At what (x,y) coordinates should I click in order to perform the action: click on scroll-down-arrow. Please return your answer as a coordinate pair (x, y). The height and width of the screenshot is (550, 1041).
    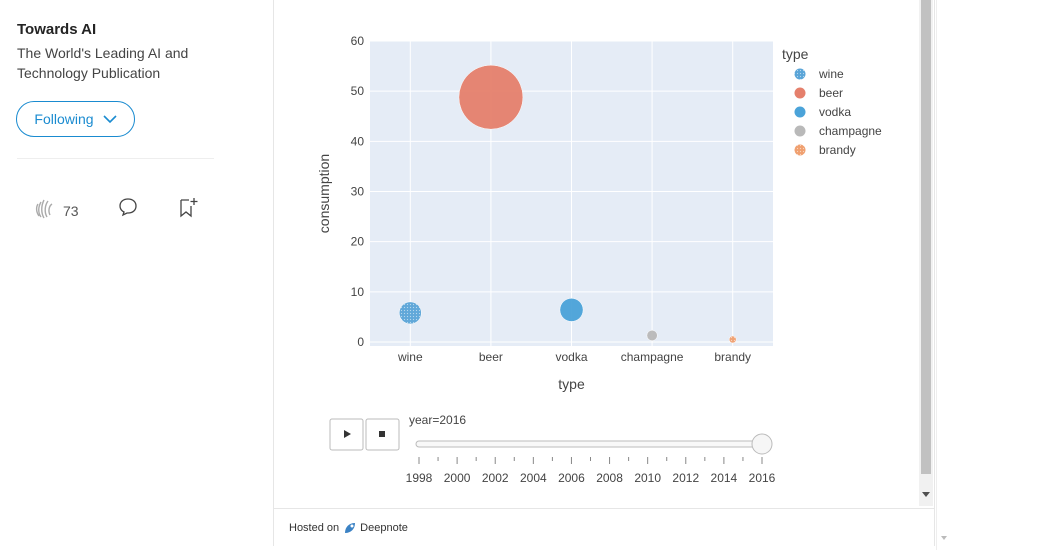
    Looking at the image, I should click on (926, 494).